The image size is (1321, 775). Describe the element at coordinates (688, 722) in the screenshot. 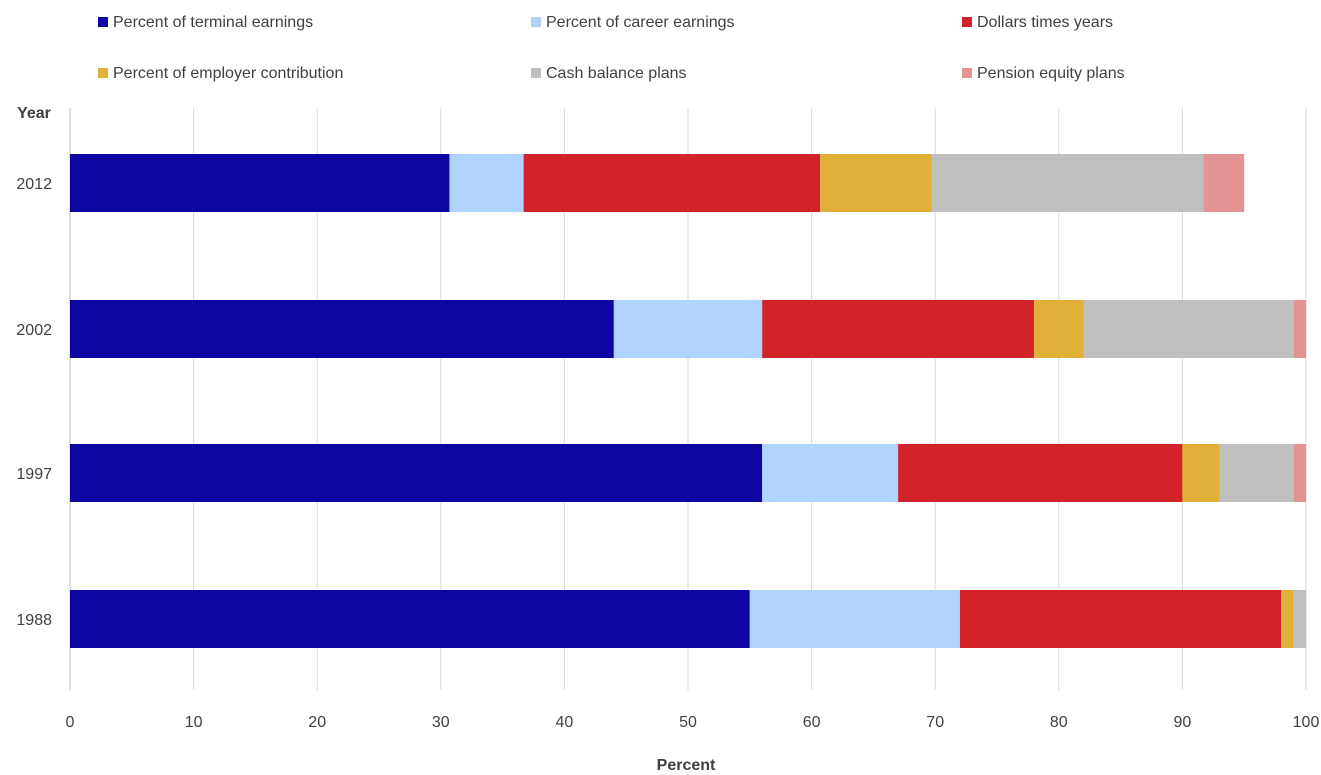

I see `x-tick-label: 50` at that location.